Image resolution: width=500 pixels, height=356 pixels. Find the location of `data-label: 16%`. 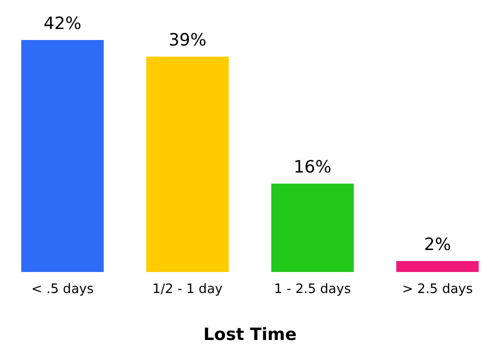

data-label: 16% is located at coordinates (313, 168).